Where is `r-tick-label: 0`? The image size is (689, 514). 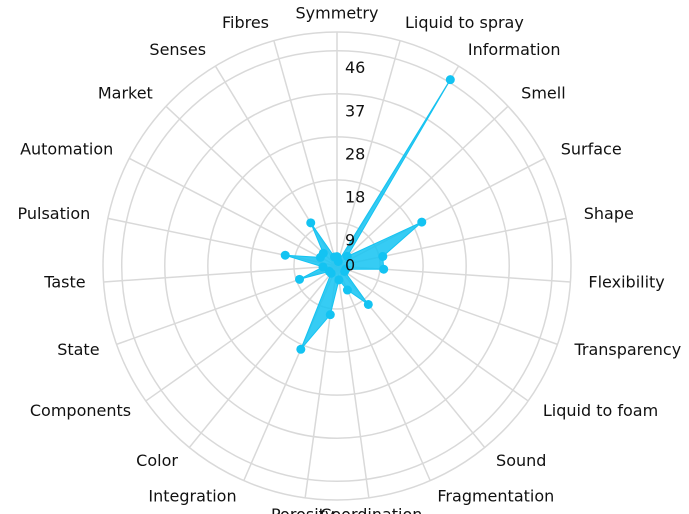 r-tick-label: 0 is located at coordinates (350, 265).